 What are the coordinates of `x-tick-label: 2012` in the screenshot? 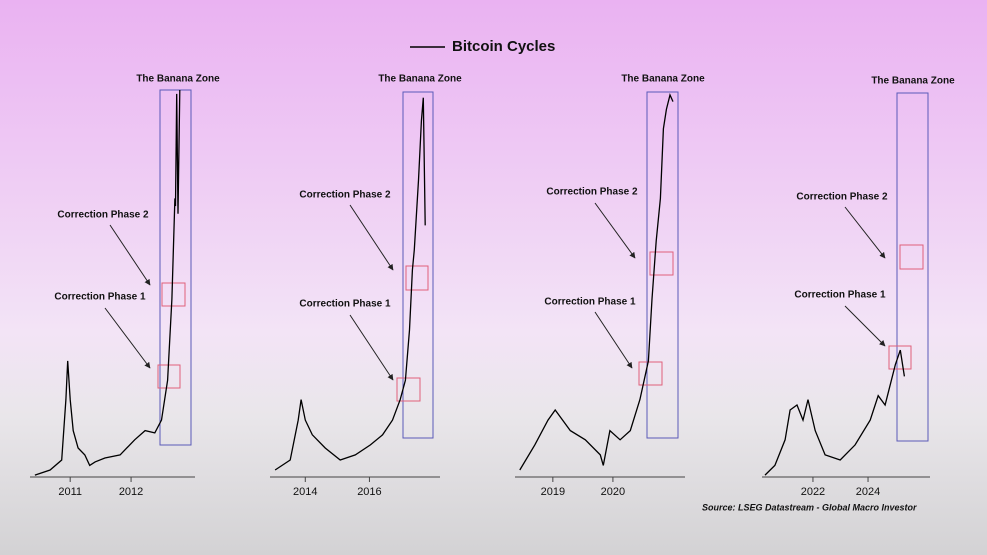 It's located at (131, 492).